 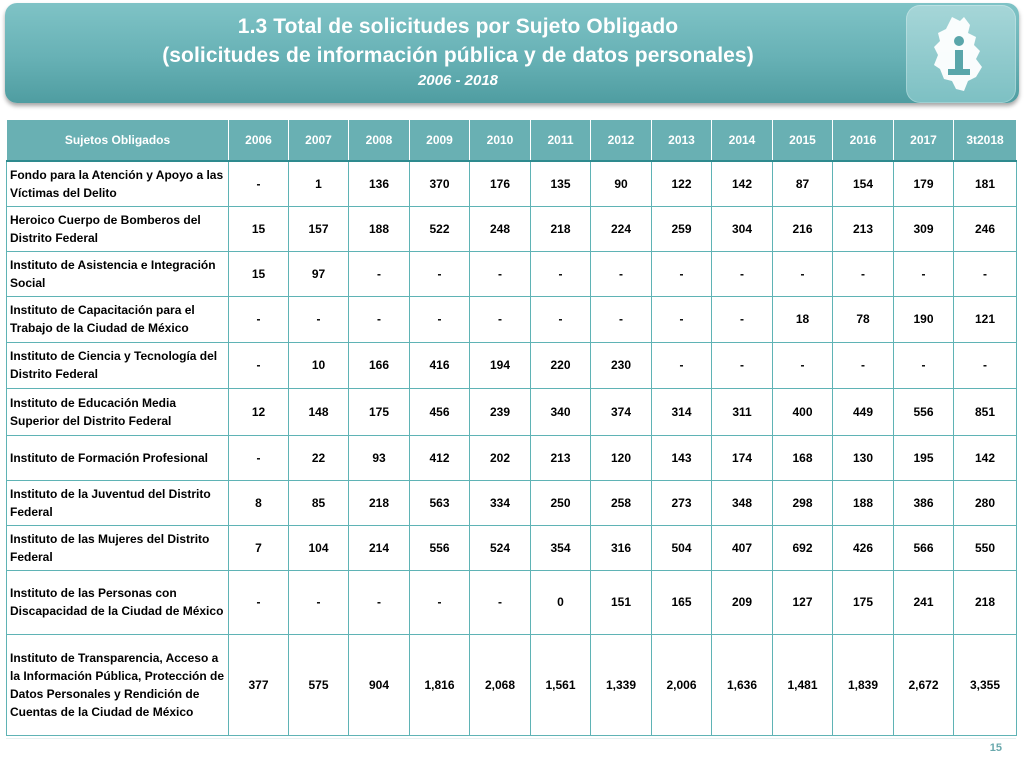 I want to click on column-header-year: 3t2018, so click(x=985, y=140).